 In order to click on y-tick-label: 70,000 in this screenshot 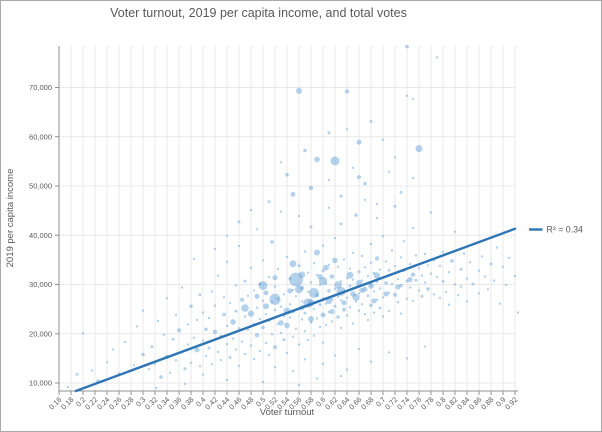, I will do `click(40, 87)`.